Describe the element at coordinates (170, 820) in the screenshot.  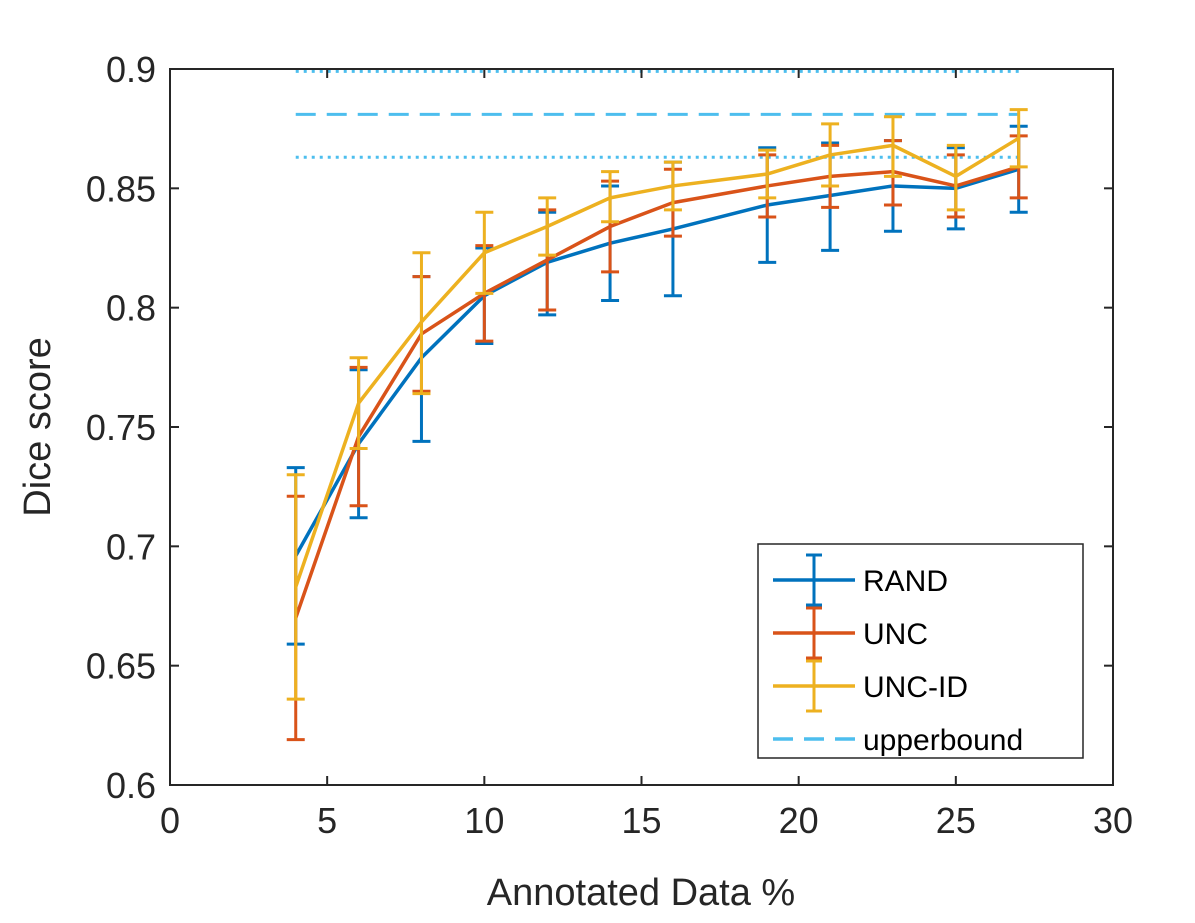
I see `x-tick-label: 0` at that location.